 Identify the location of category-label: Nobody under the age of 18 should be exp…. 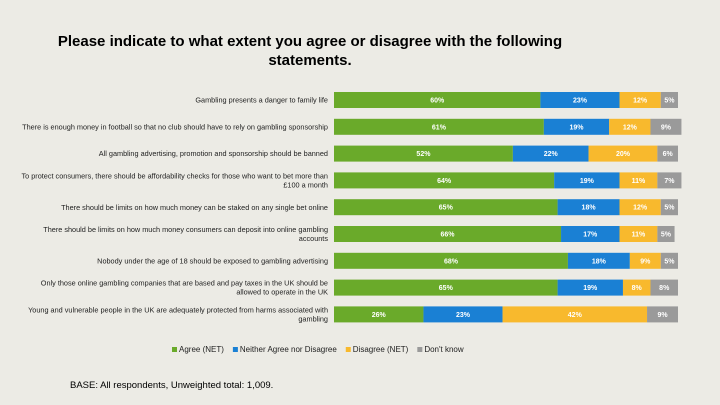
(212, 260).